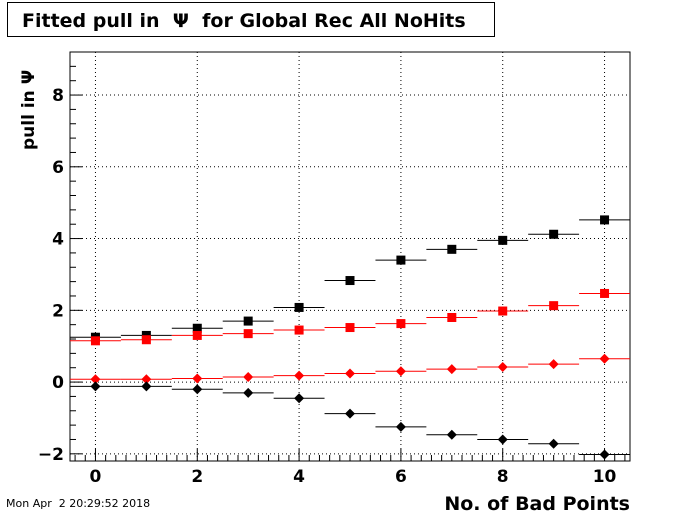 The height and width of the screenshot is (514, 700). I want to click on x-axis-label: No. of Bad Points, so click(537, 503).